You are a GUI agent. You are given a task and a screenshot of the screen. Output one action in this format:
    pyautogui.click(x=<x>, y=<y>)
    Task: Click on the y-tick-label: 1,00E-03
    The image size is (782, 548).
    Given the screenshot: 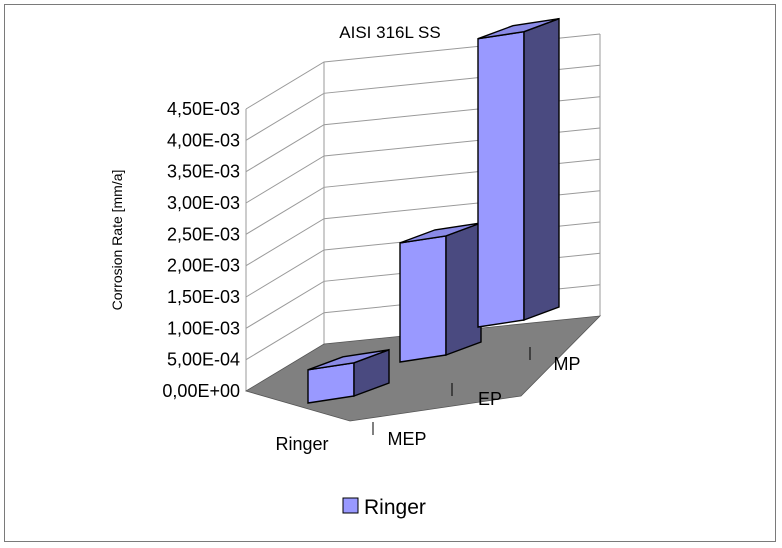 What is the action you would take?
    pyautogui.click(x=203, y=328)
    